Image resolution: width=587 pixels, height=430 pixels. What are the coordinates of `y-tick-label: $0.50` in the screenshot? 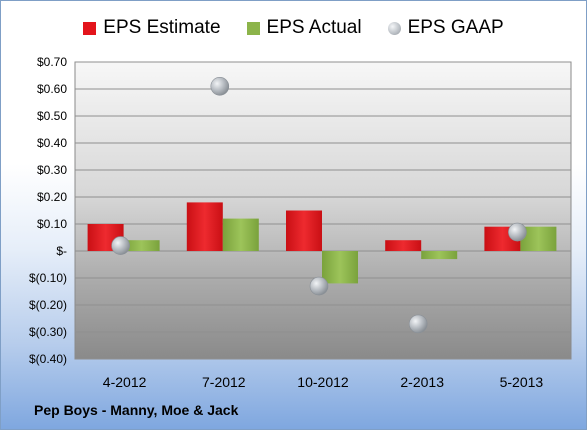 It's located at (52, 116).